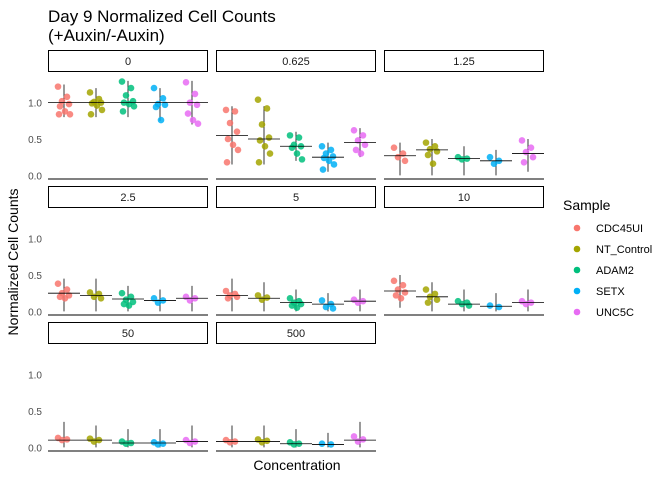 This screenshot has width=672, height=480. Describe the element at coordinates (464, 115) in the screenshot. I see `facet-panel: 1.25` at that location.